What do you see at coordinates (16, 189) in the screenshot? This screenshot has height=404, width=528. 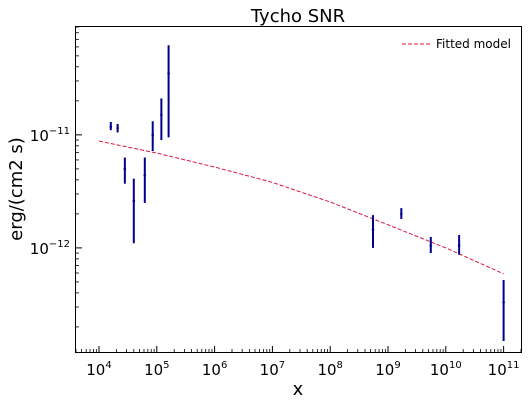 I see `y-axis-label: erg/(cm2 s)` at bounding box center [16, 189].